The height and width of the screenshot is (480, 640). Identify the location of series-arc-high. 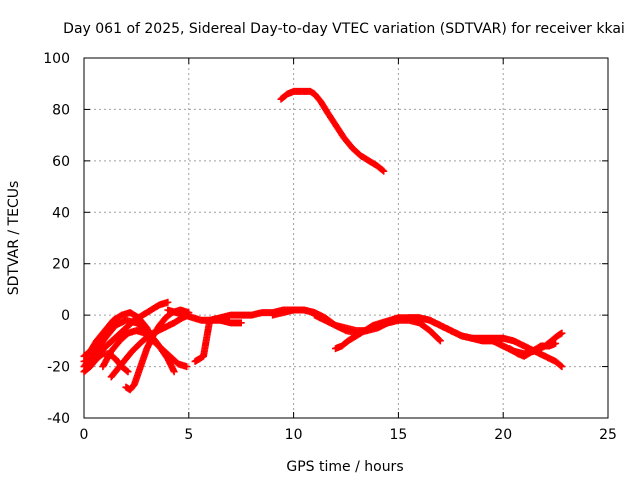
(332, 131).